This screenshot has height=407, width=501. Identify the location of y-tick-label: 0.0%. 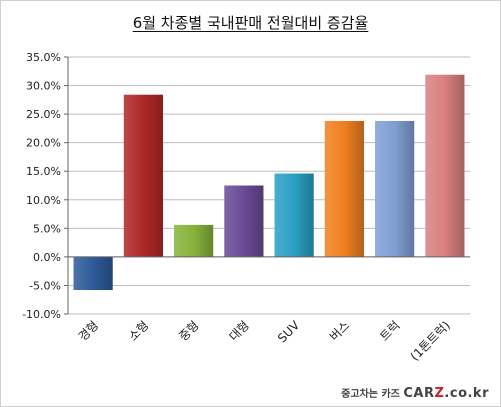
(47, 257).